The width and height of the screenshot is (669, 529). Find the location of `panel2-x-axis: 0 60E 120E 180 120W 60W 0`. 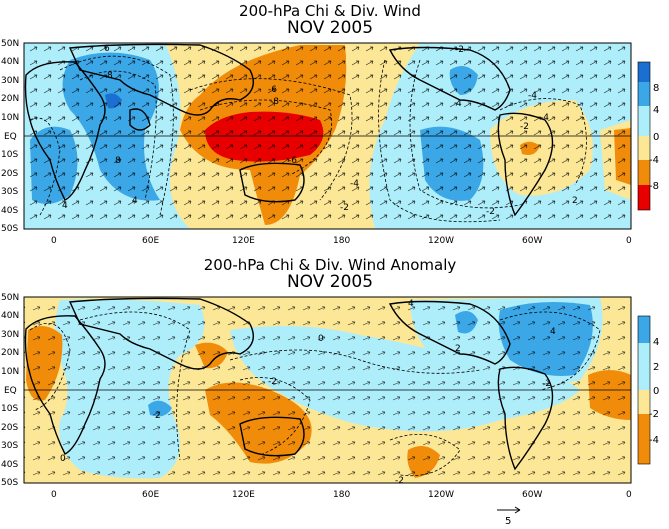

panel2-x-axis: 0 60E 120E 180 120W 60W 0 is located at coordinates (341, 495).